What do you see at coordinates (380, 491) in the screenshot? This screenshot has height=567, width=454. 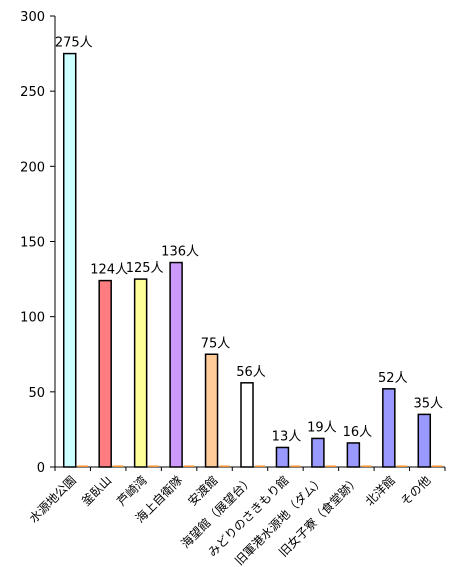 I see `category-label: 北洋館` at bounding box center [380, 491].